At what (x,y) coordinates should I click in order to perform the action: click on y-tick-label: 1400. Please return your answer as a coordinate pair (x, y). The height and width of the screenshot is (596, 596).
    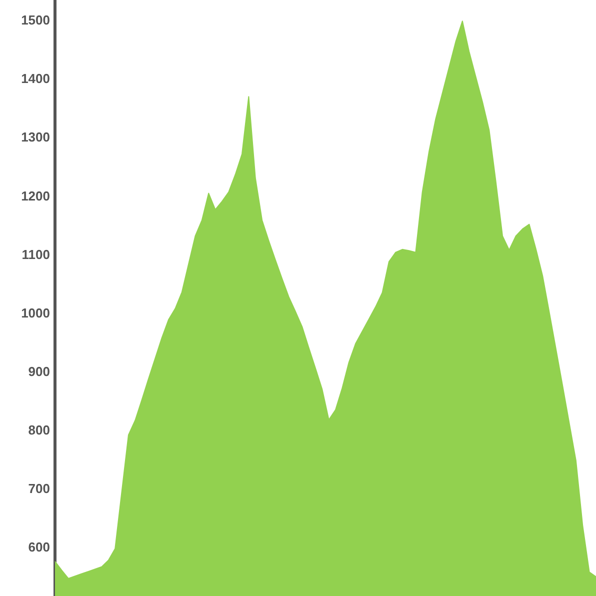
    Looking at the image, I should click on (35, 78).